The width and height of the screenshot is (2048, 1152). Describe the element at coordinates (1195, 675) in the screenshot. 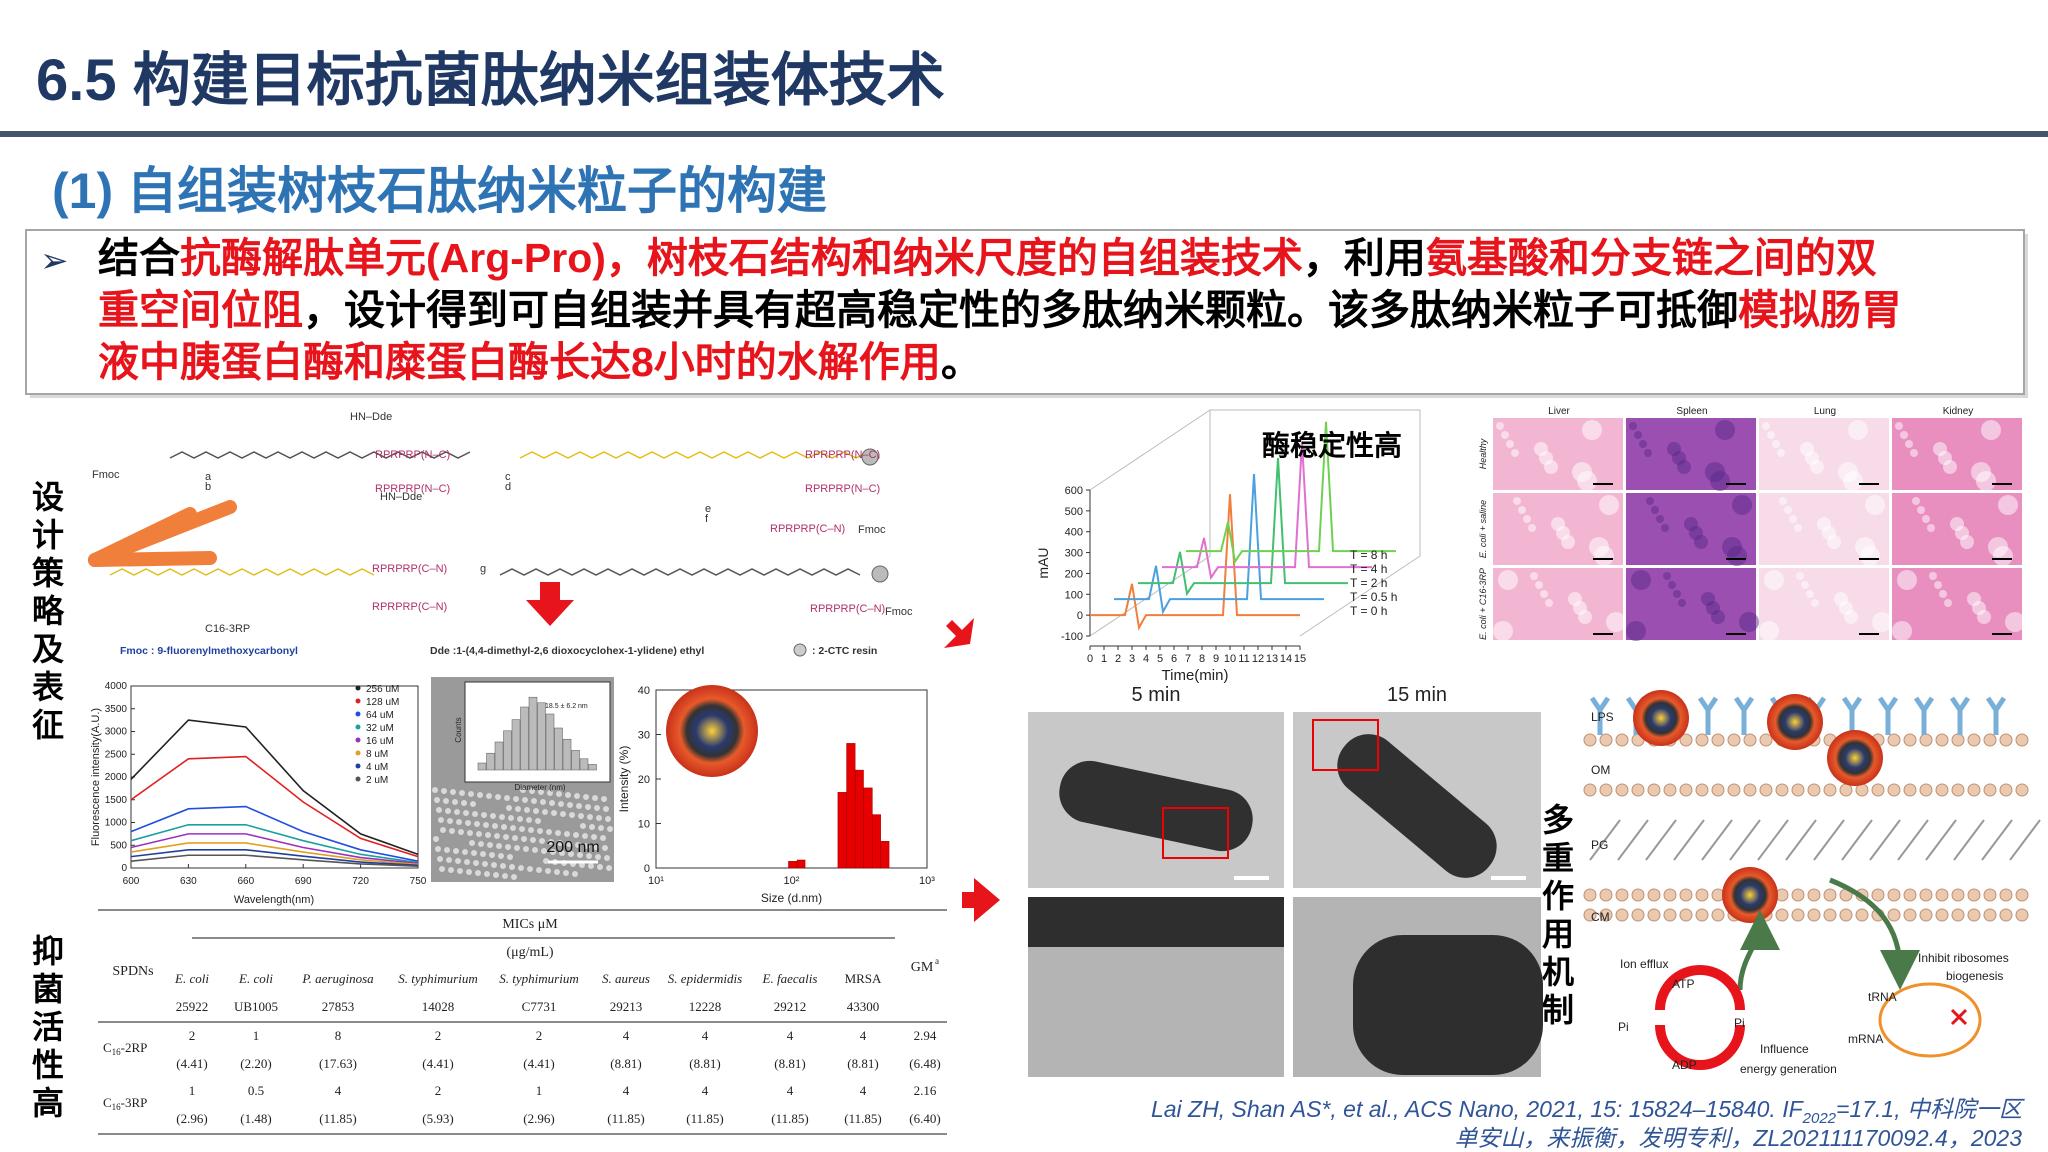

I see `x-axis-label: Time(min)` at that location.